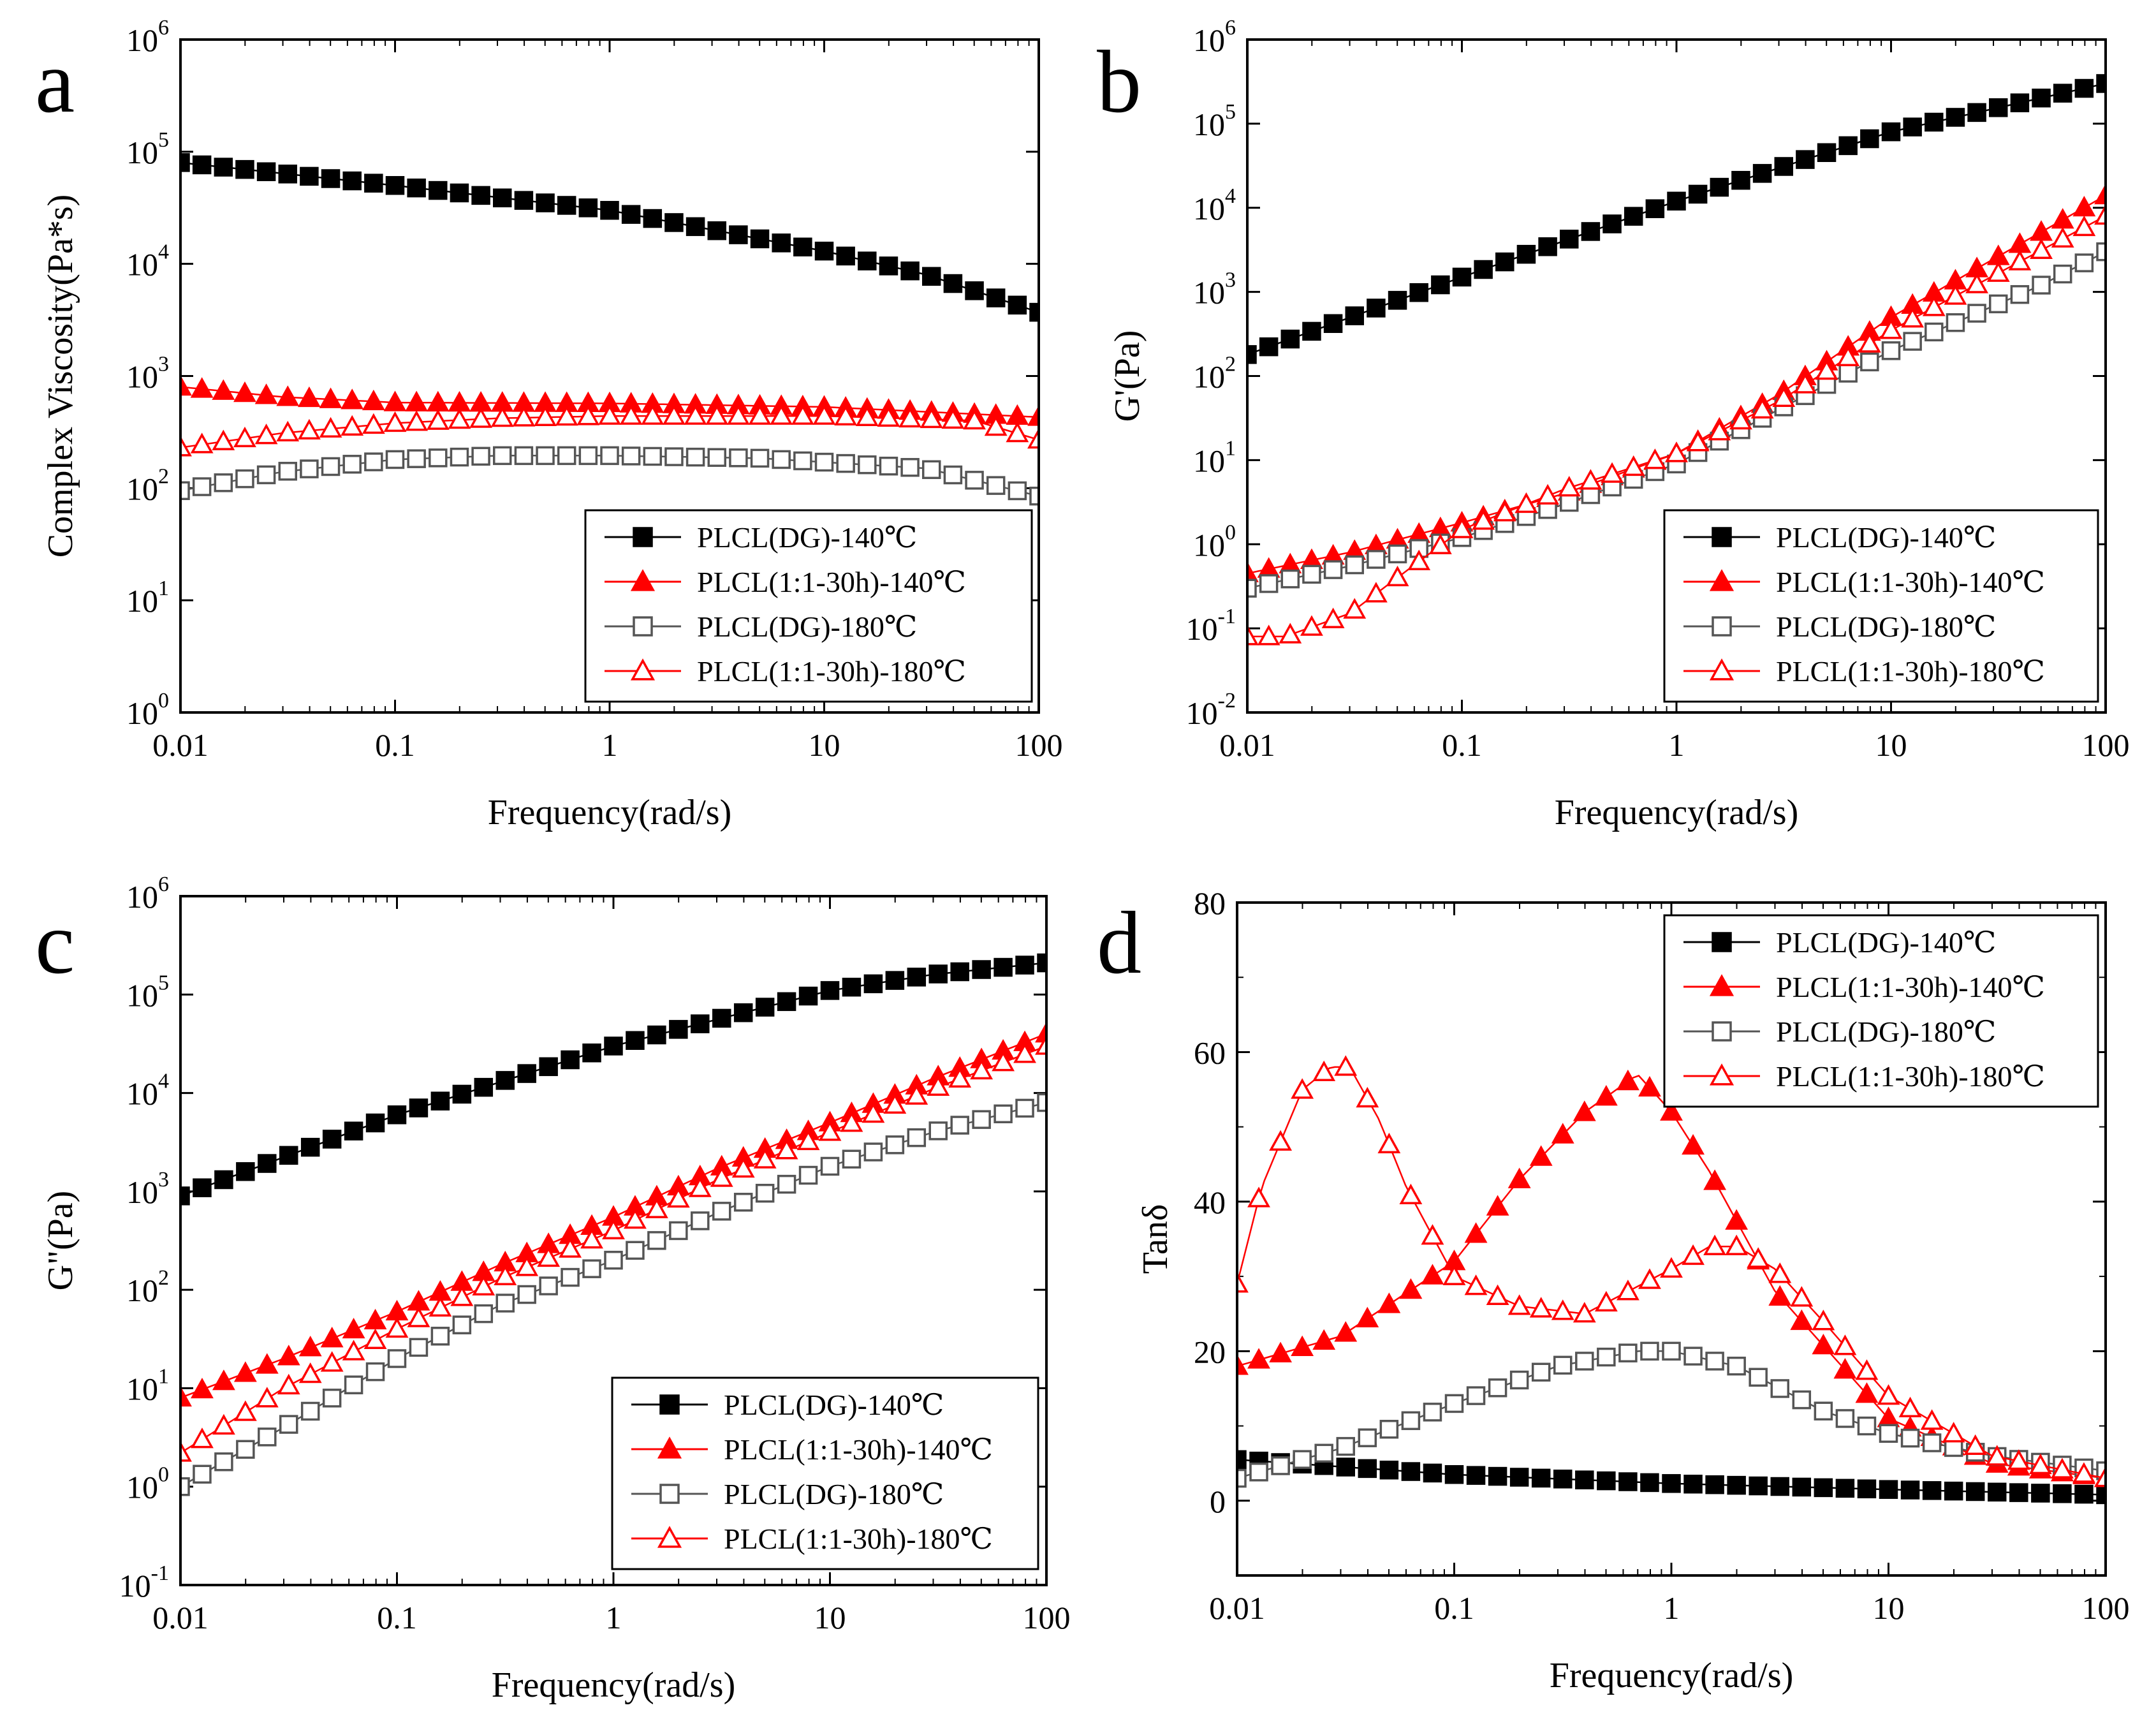 This screenshot has height=1726, width=2156. I want to click on legend-item: PLCL(DG)-180℃, so click(1839, 626).